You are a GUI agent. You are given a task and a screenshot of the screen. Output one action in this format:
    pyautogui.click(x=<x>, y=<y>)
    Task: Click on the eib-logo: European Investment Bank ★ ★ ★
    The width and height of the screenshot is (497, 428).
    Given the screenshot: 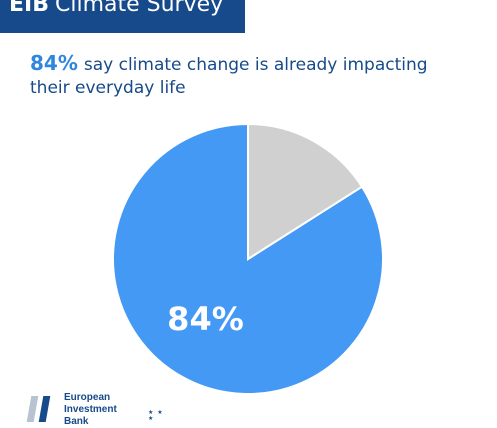 What is the action you would take?
    pyautogui.click(x=126, y=409)
    